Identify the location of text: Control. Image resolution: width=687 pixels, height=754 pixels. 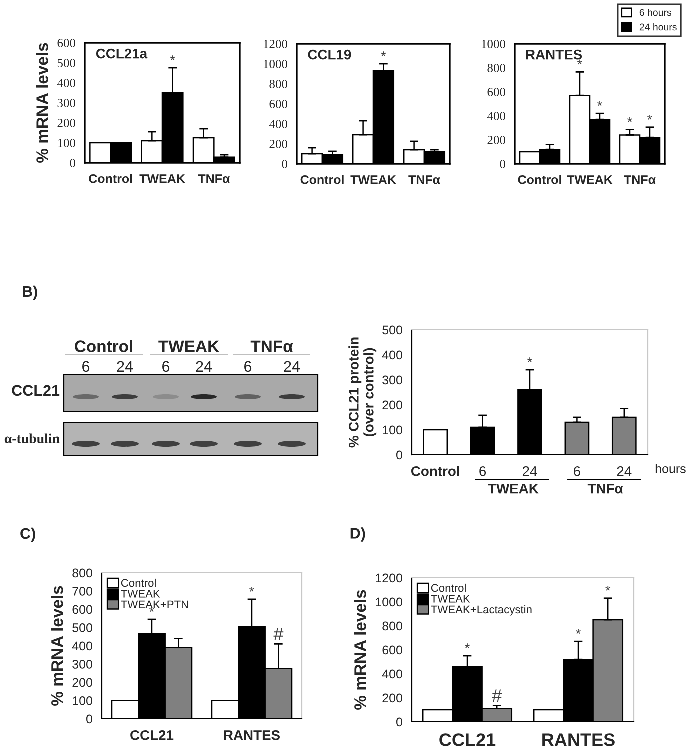
(103, 346).